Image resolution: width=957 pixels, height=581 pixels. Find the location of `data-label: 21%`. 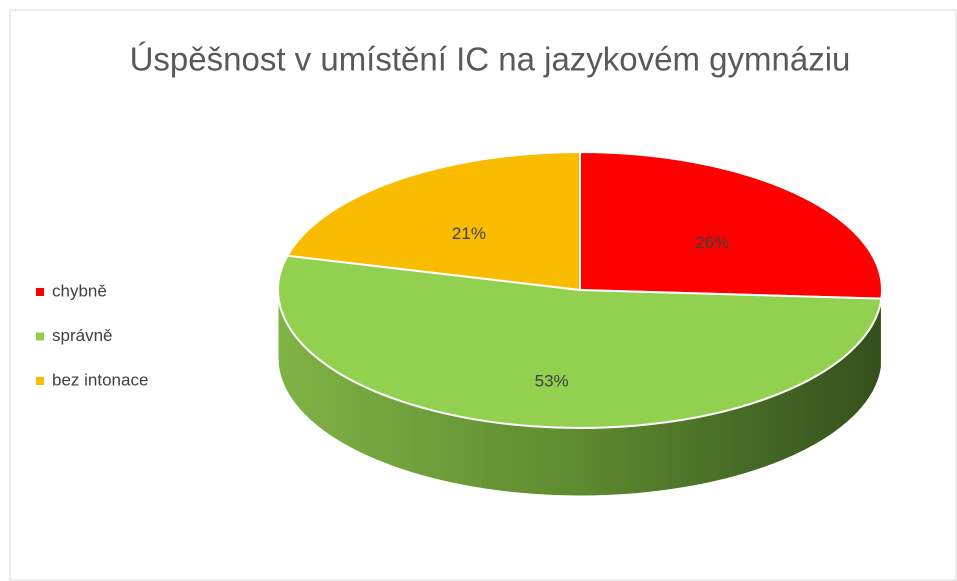

data-label: 21% is located at coordinates (469, 233).